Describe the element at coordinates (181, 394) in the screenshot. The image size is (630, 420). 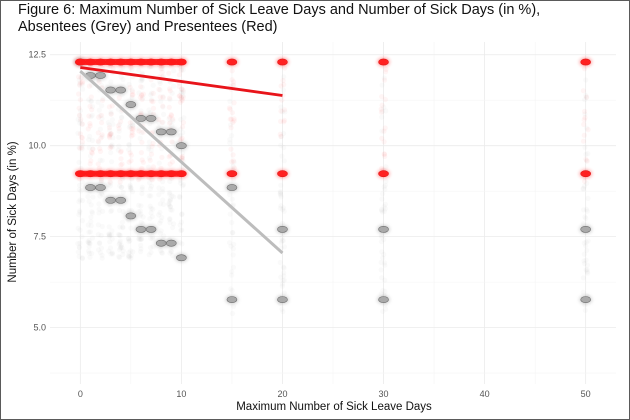
I see `x-tick-label: 10` at that location.